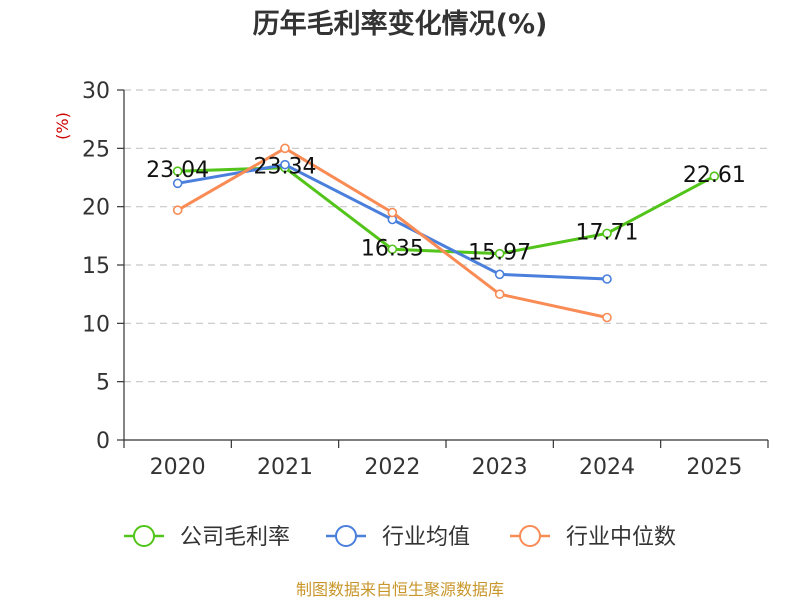 The height and width of the screenshot is (600, 800). I want to click on data-label-2021: 23.34, so click(285, 167).